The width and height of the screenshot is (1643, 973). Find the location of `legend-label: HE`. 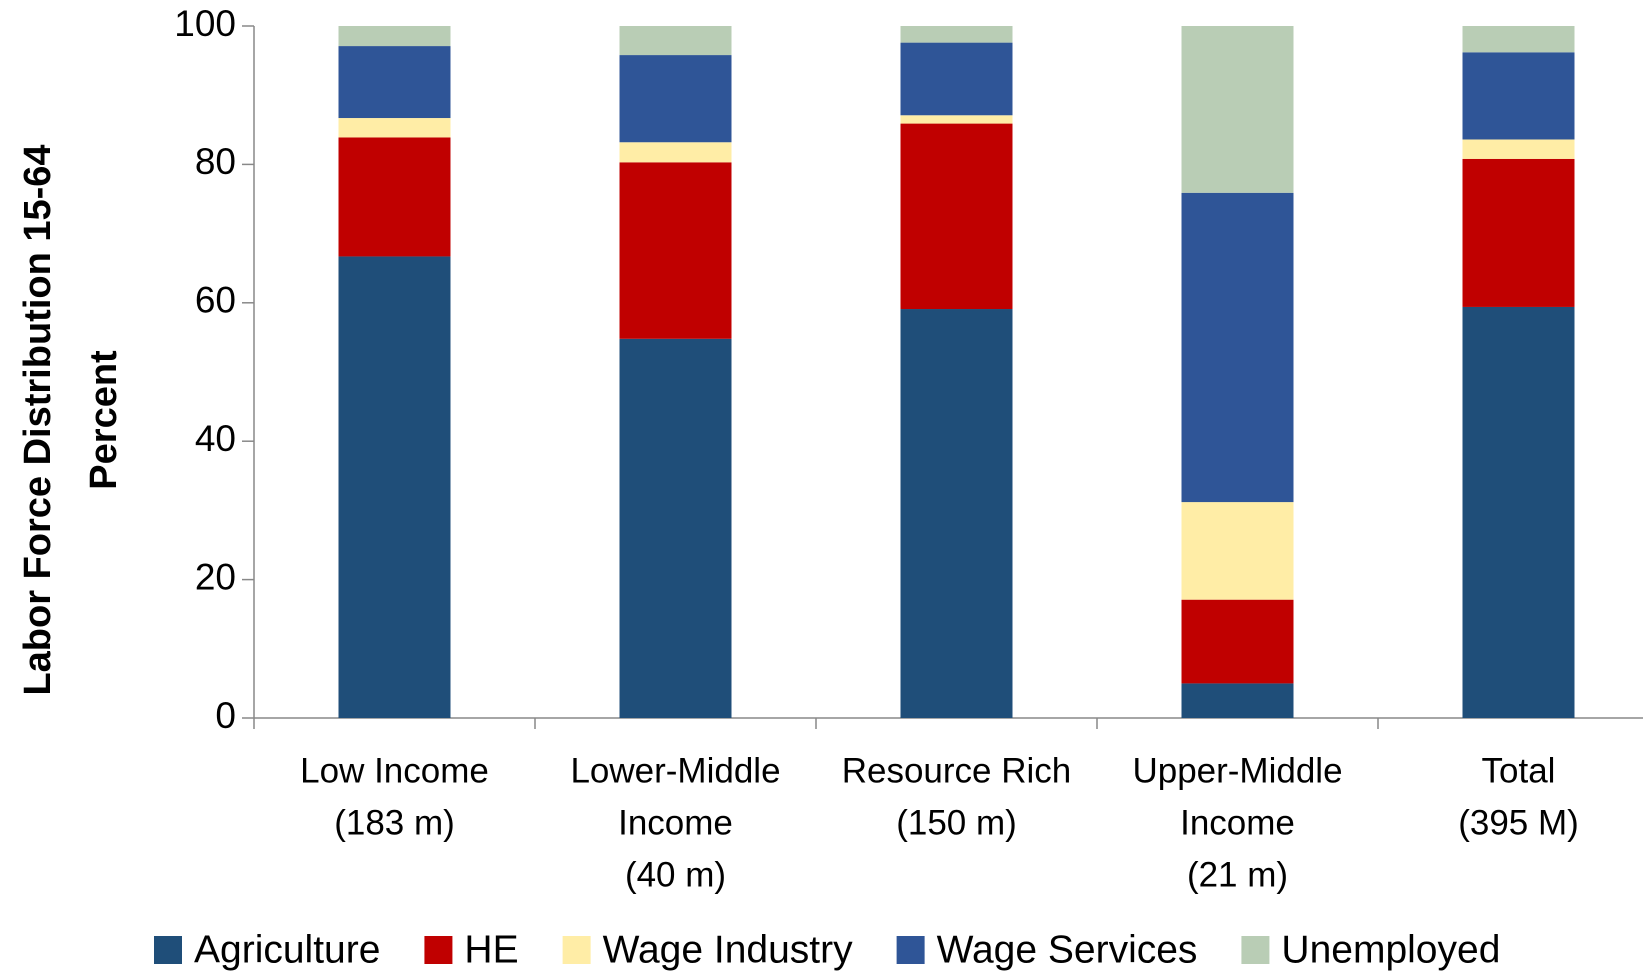

legend-label: HE is located at coordinates (491, 949).